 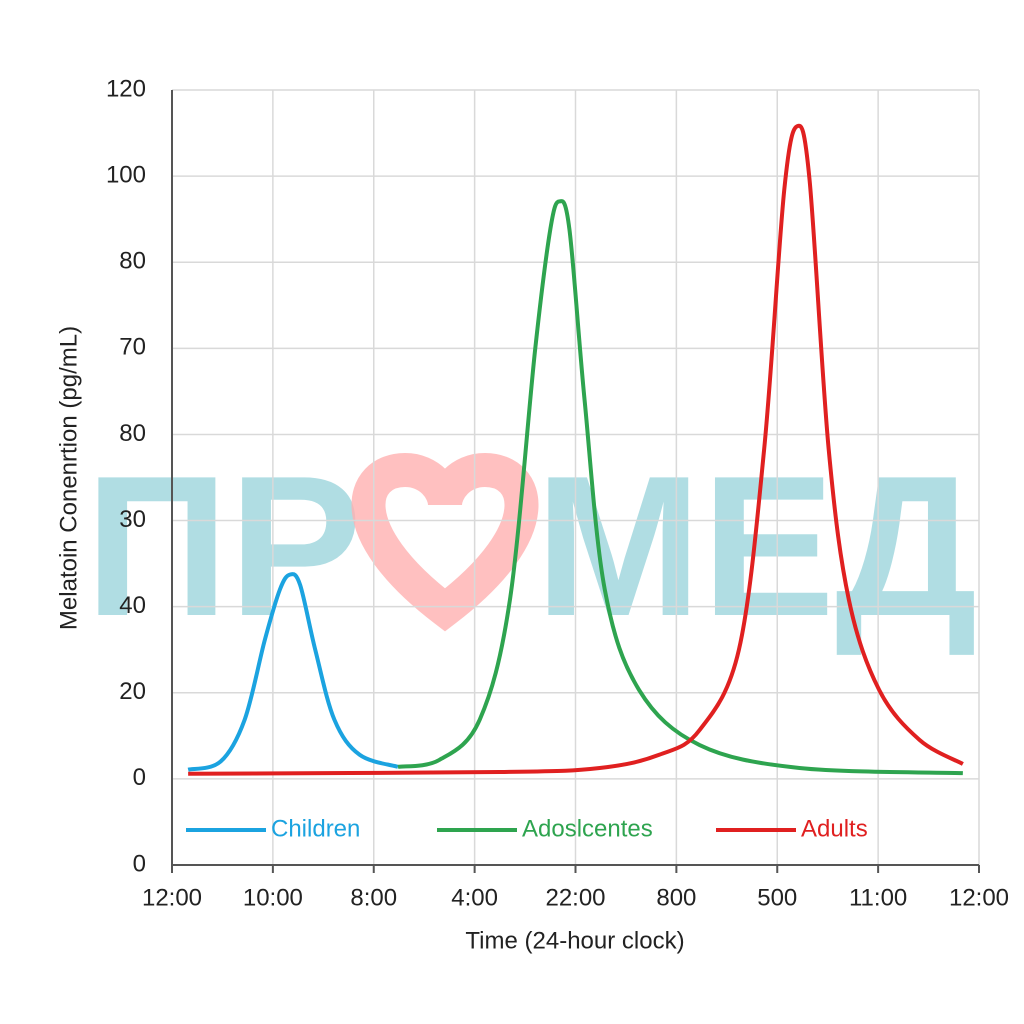 What do you see at coordinates (474, 897) in the screenshot?
I see `x-tick-label: 4:00` at bounding box center [474, 897].